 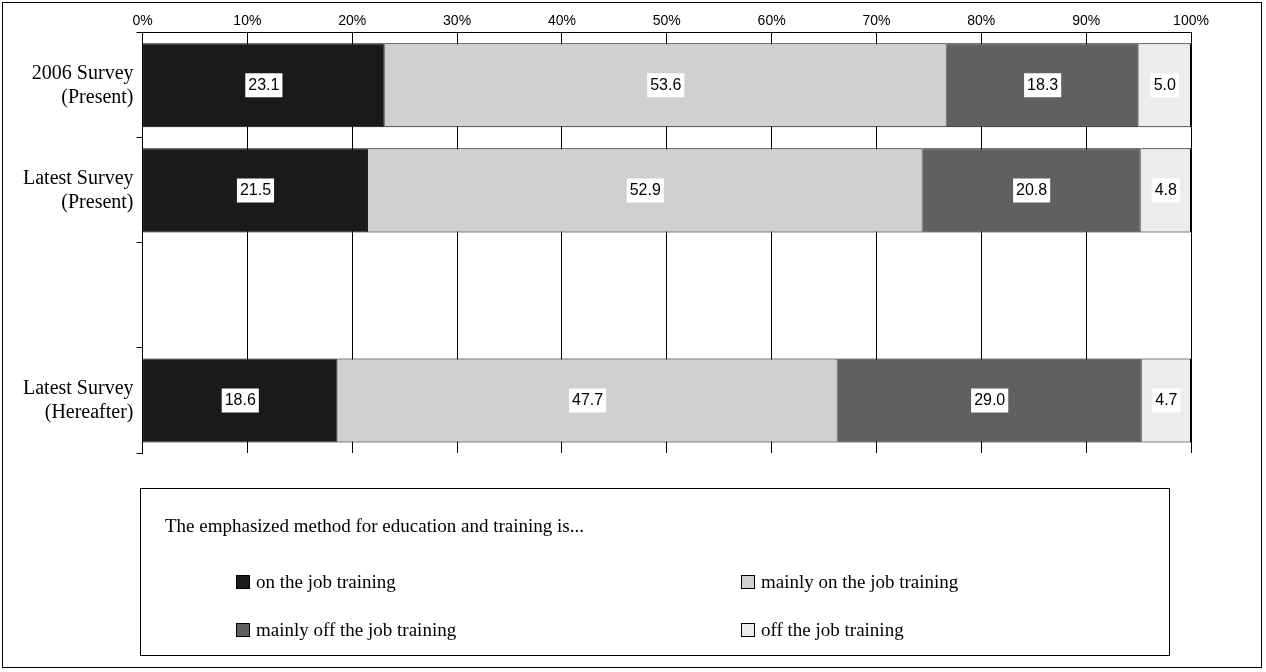 What do you see at coordinates (1043, 84) in the screenshot?
I see `data-label: 18.3` at bounding box center [1043, 84].